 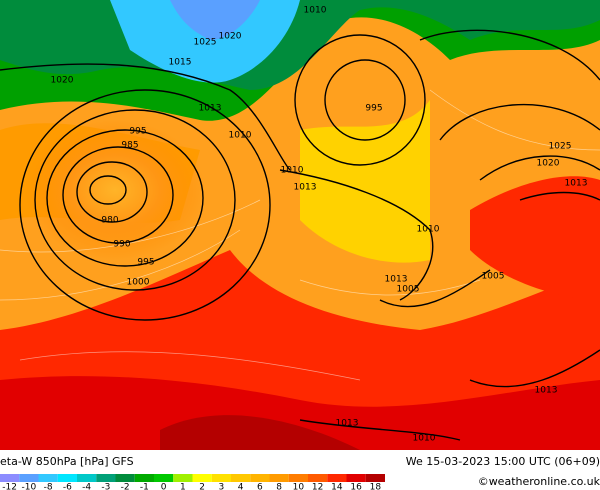 I want to click on isobar-label: 1000, so click(x=138, y=283).